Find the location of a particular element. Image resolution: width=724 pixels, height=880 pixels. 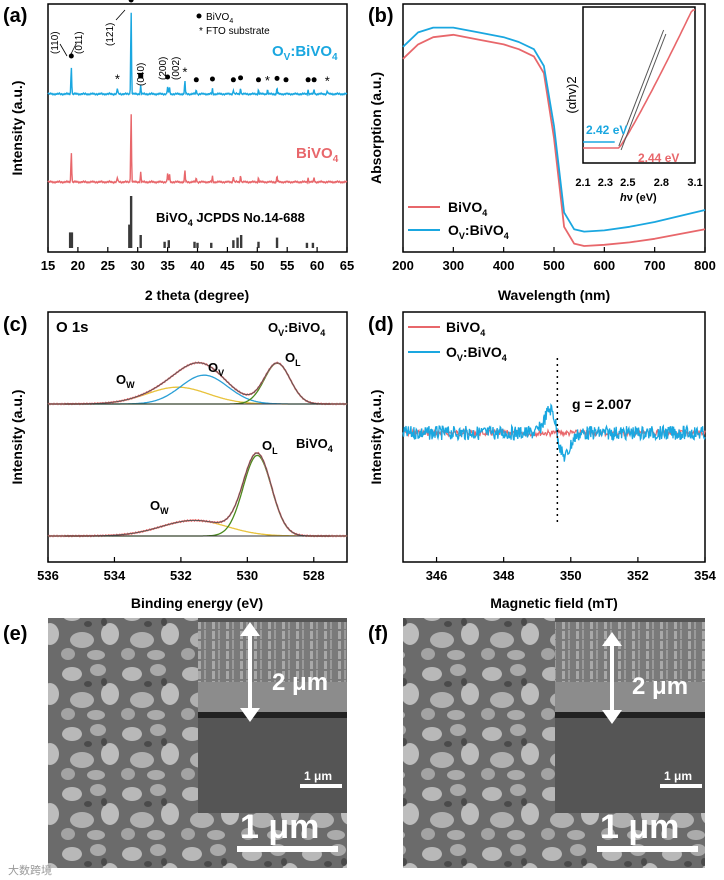

annotation-110: (110) is located at coordinates (55, 42).